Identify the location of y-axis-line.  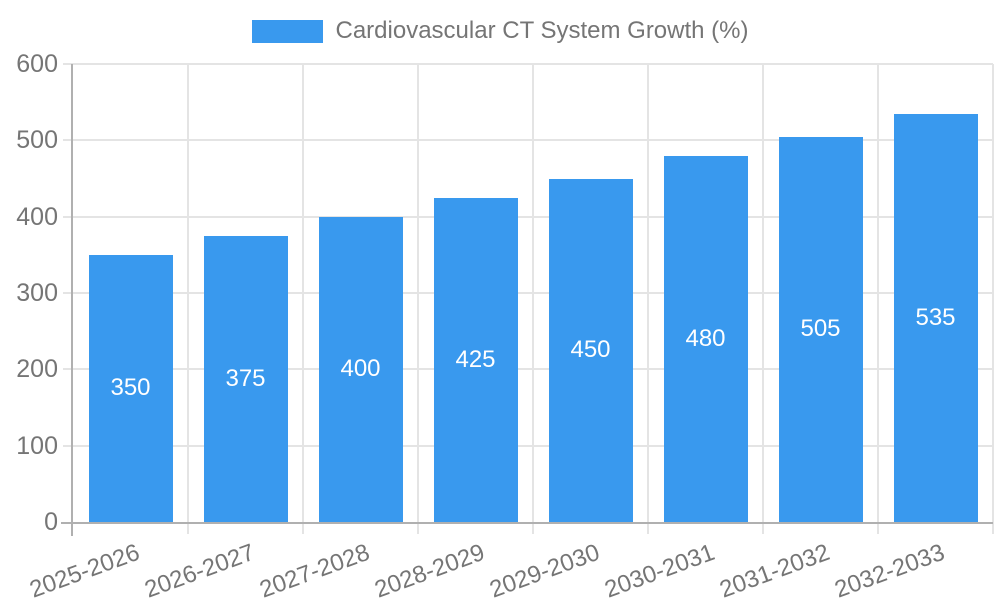
(72, 300).